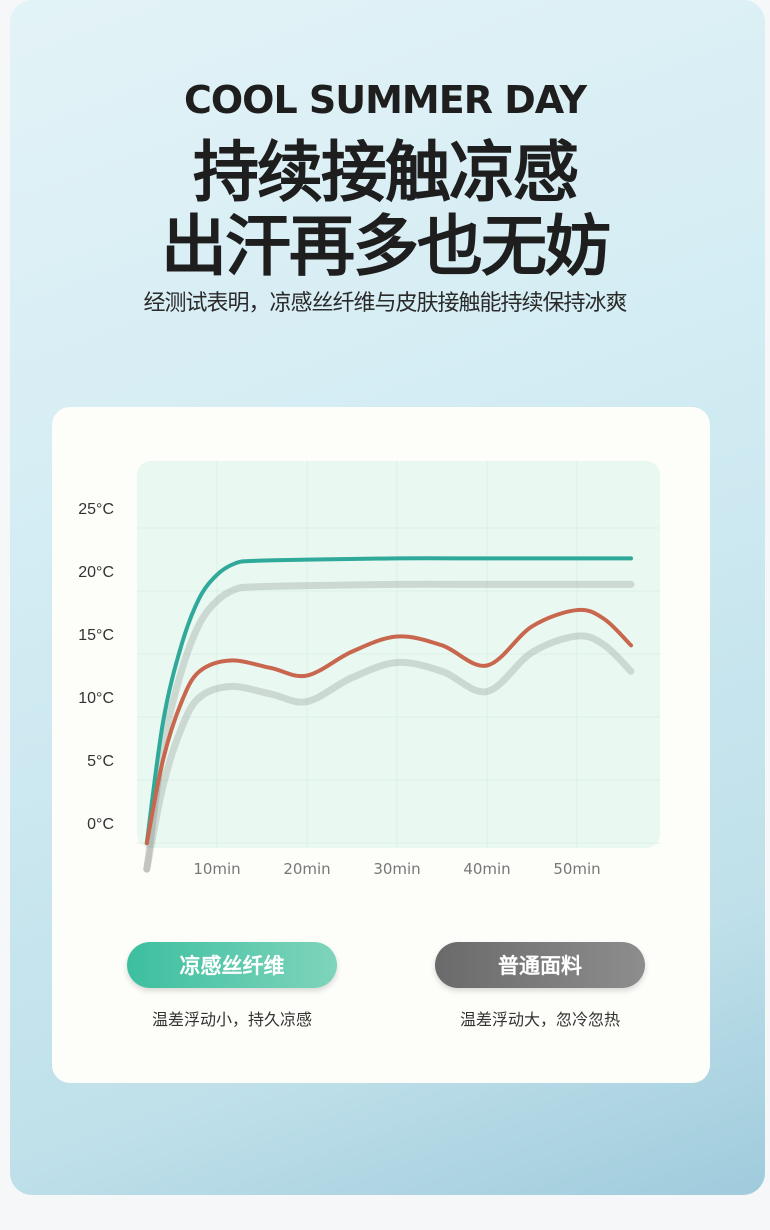  Describe the element at coordinates (486, 869) in the screenshot. I see `x-tick-label: 40min` at that location.